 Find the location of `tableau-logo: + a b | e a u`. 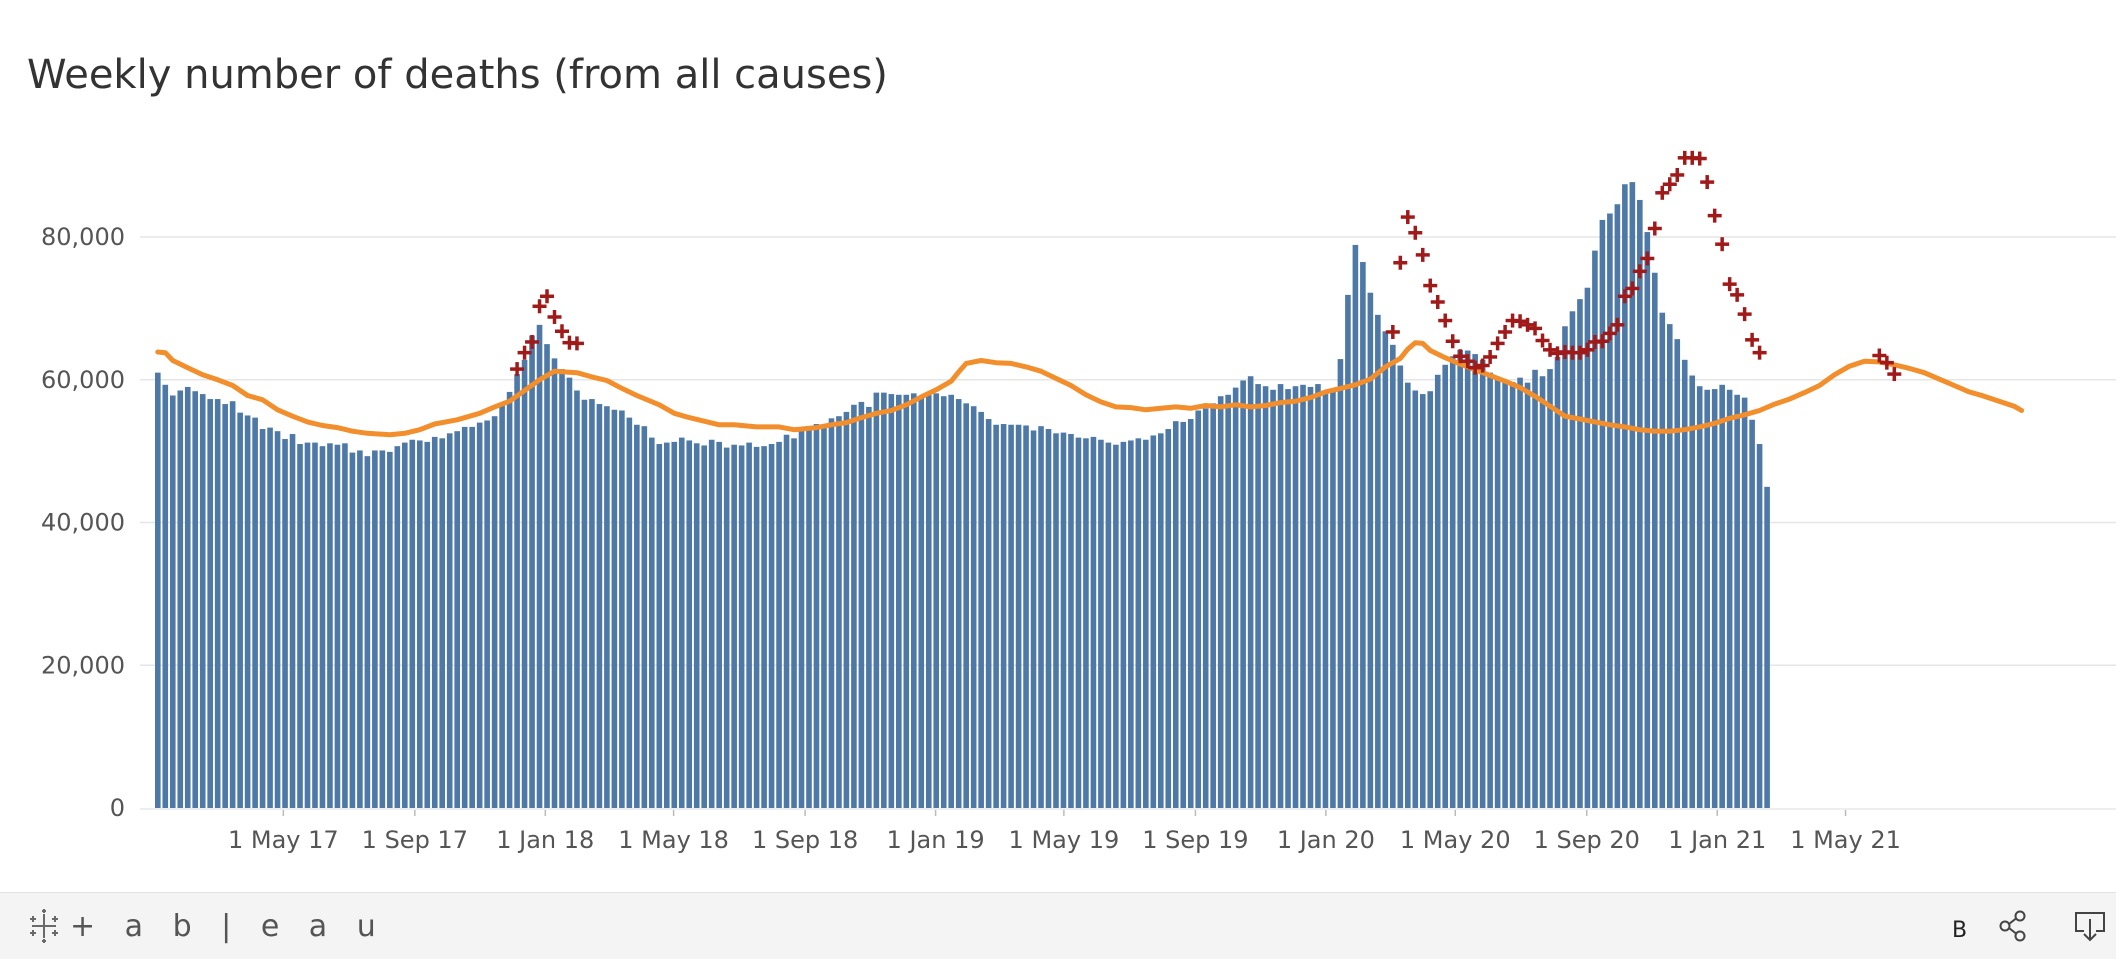

tableau-logo: + a b | e a u is located at coordinates (206, 926).